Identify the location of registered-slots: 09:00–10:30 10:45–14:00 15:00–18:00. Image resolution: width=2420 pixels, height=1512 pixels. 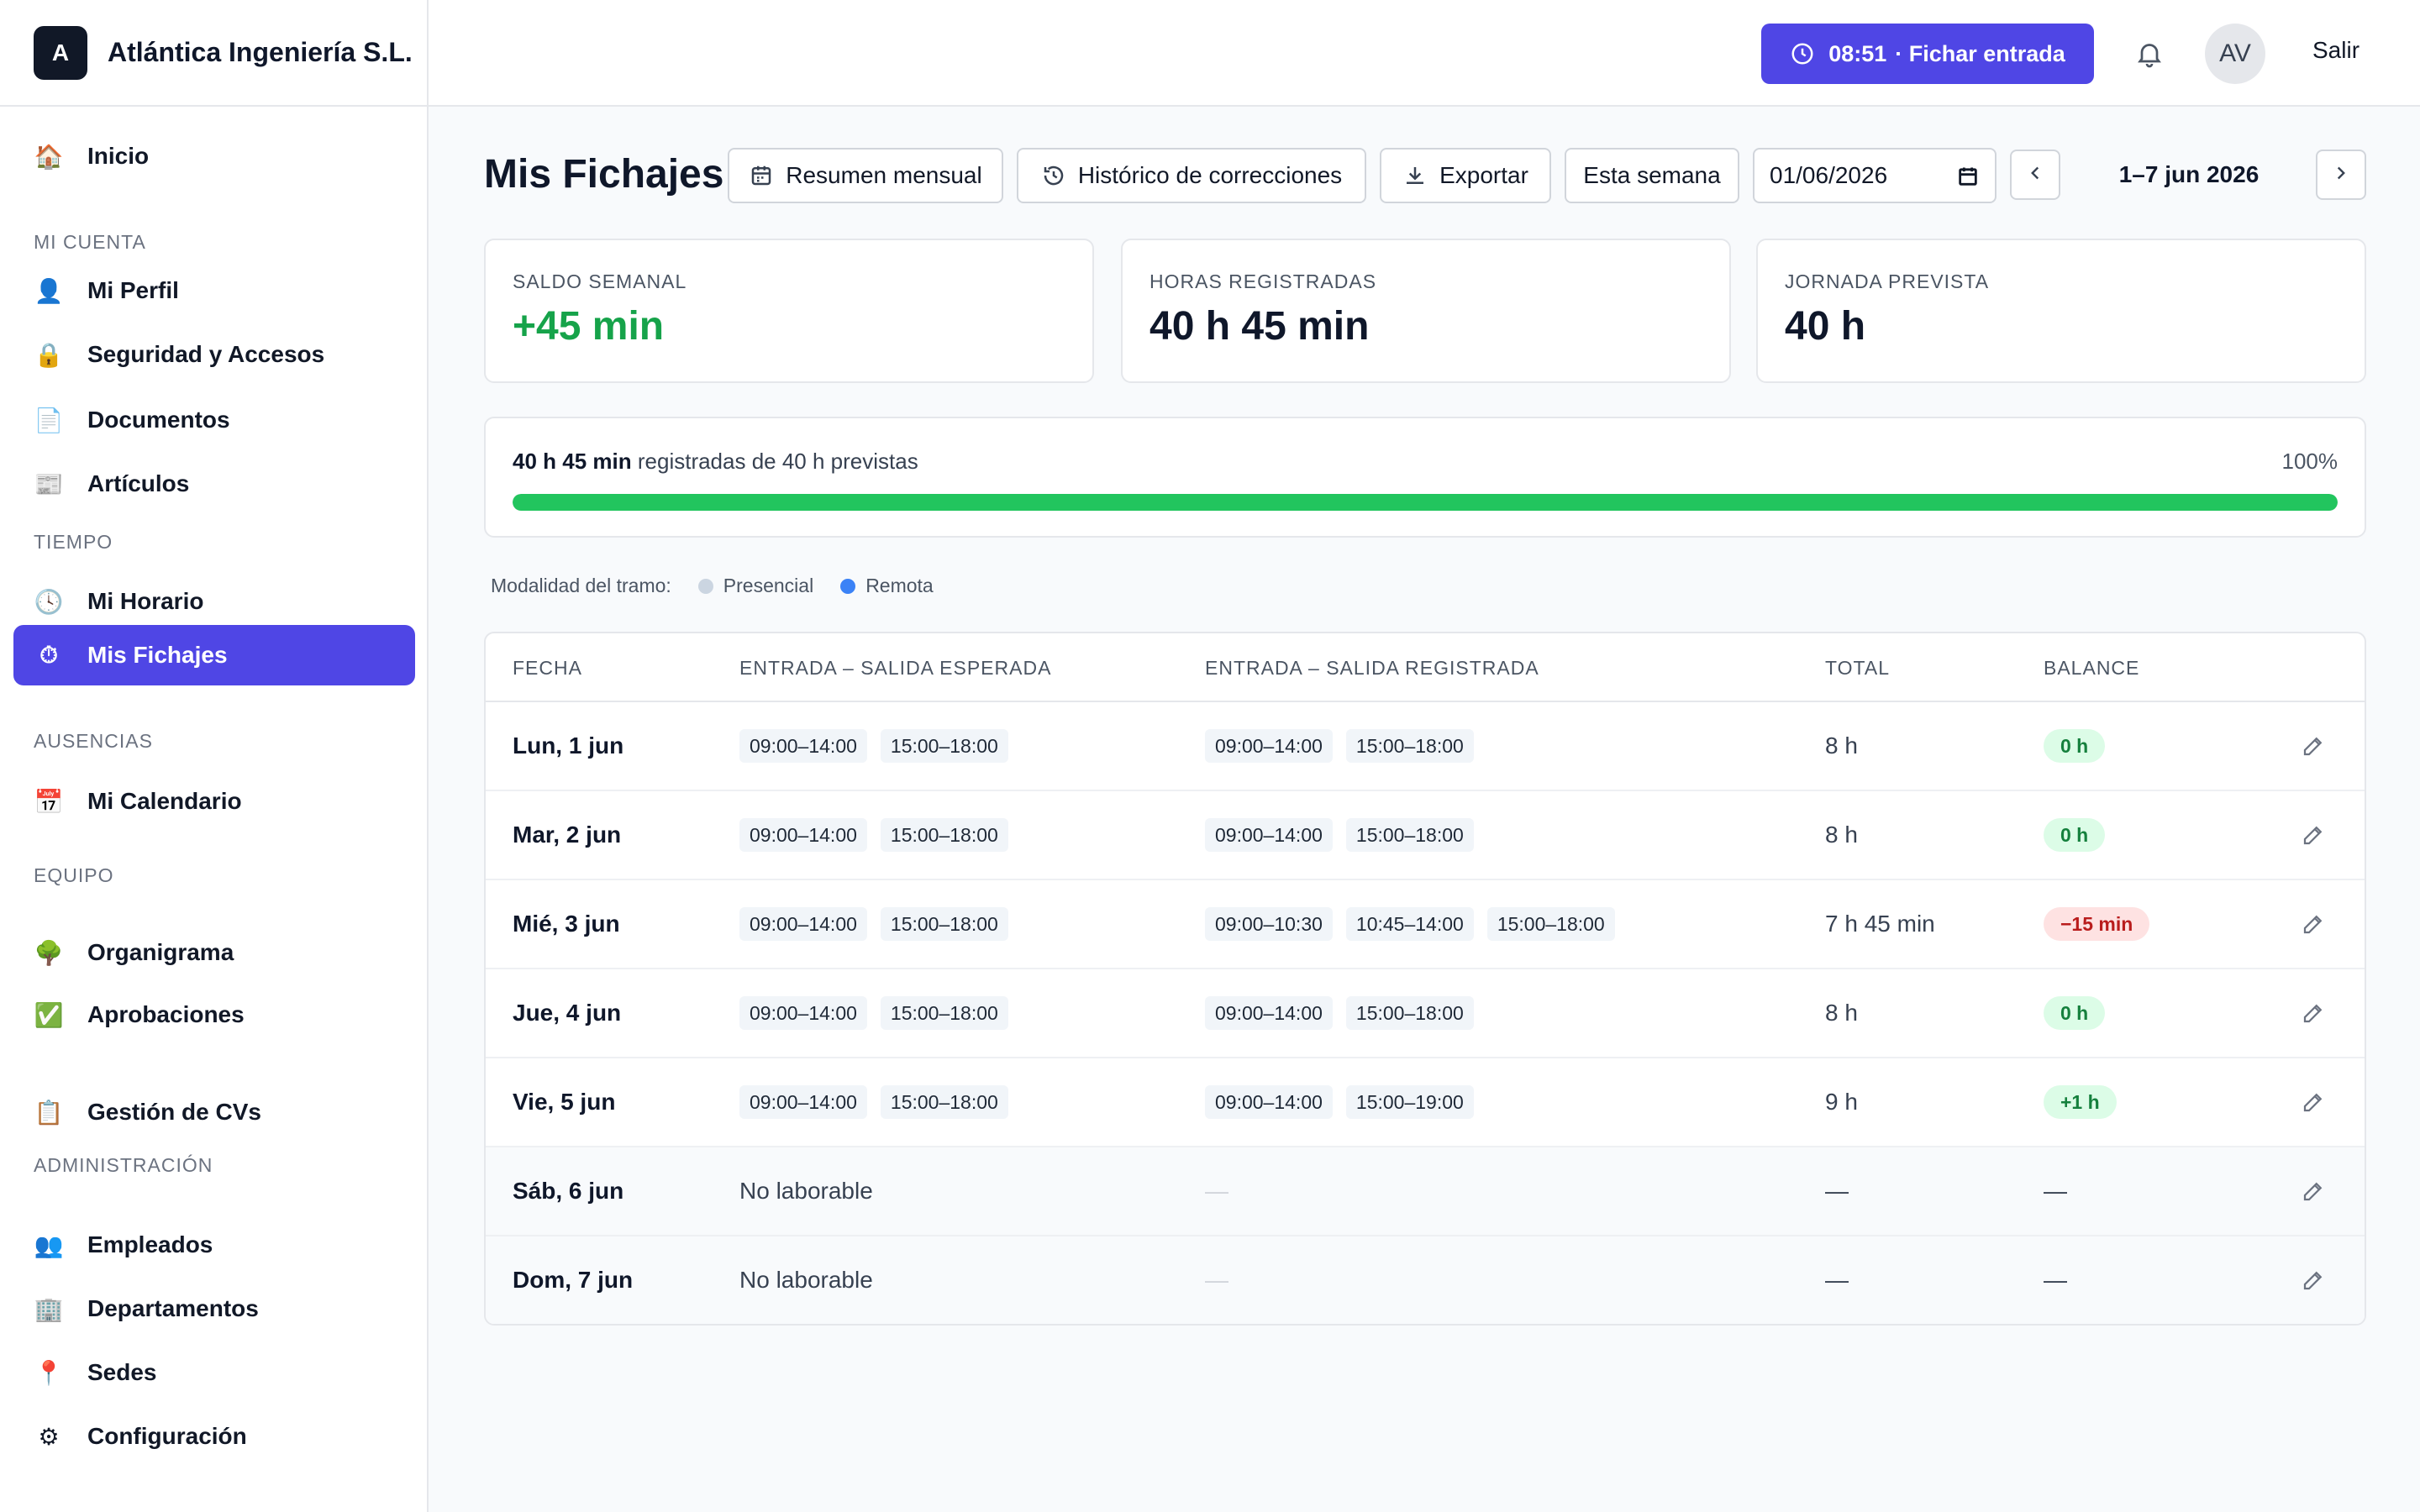
(1416, 924).